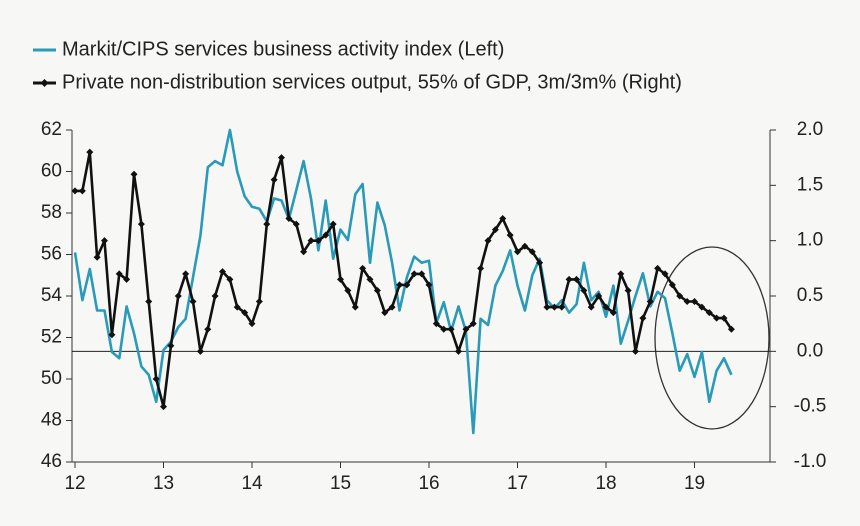  Describe the element at coordinates (428, 483) in the screenshot. I see `x-tick-label: 16` at that location.